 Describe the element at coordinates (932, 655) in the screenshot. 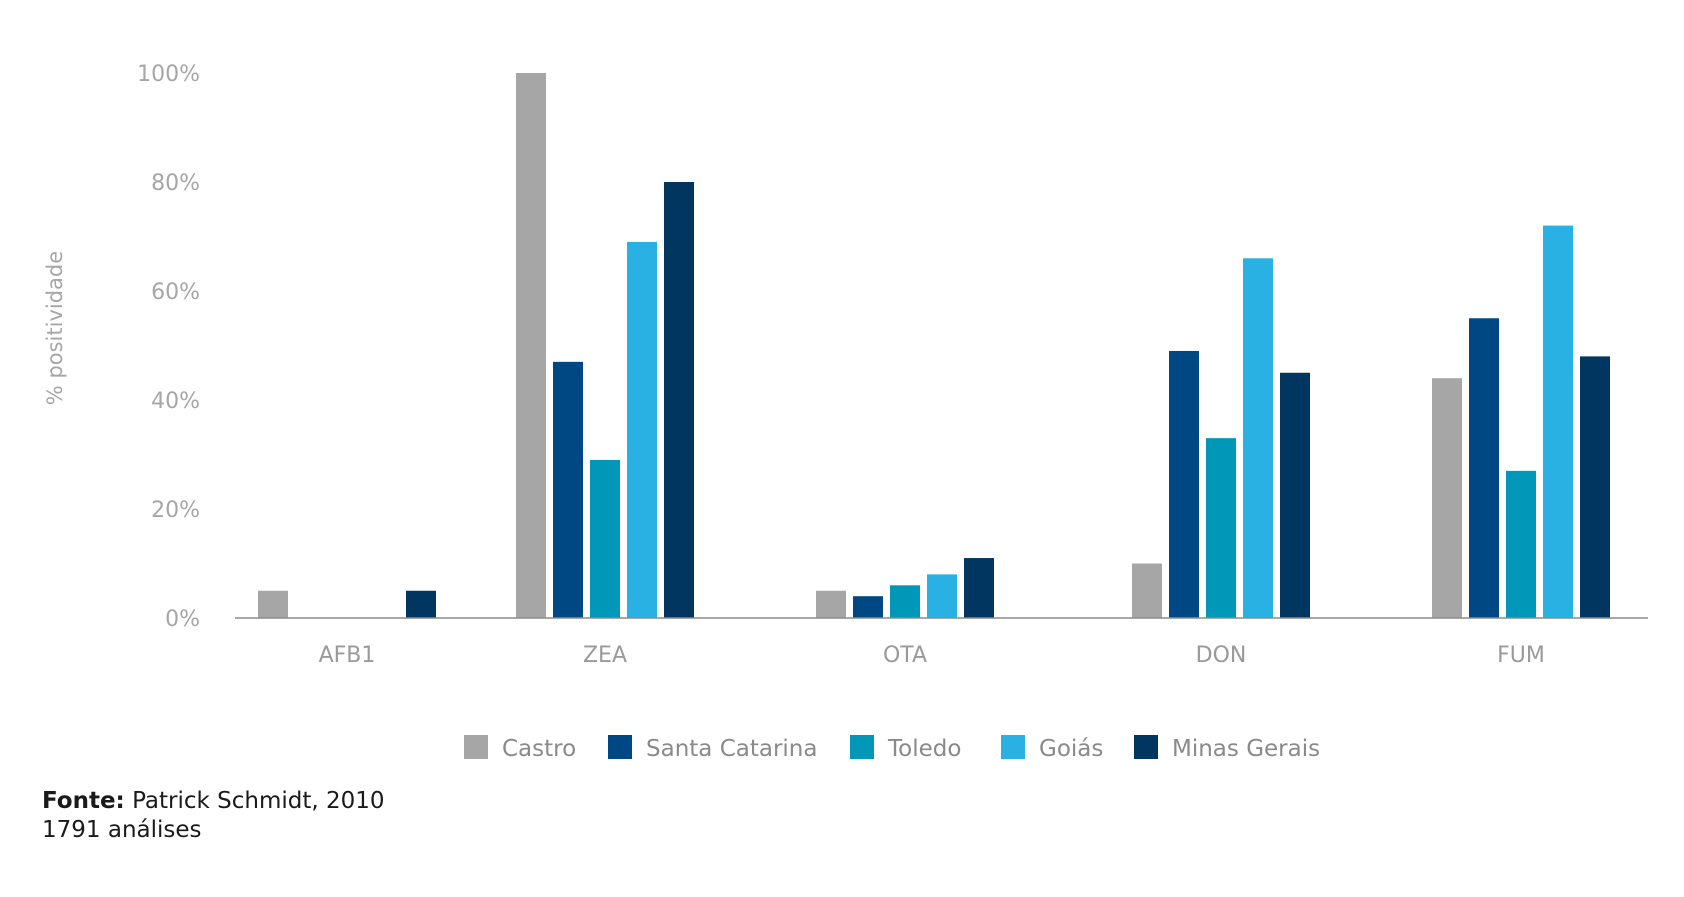

I see `x-axis: AFB1 ZEA OTA DON FUM` at that location.